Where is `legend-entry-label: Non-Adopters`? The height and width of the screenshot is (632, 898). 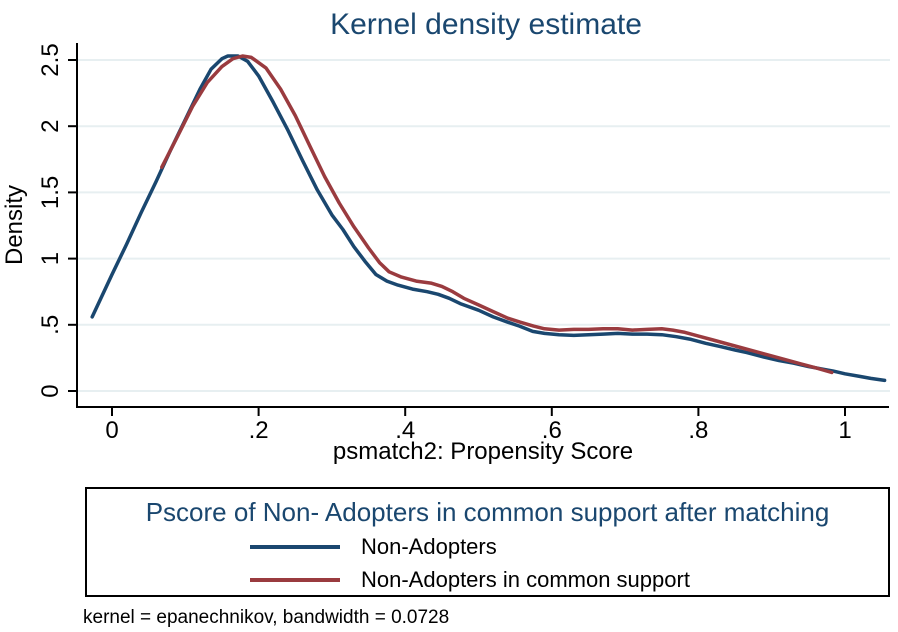
legend-entry-label: Non-Adopters is located at coordinates (429, 546).